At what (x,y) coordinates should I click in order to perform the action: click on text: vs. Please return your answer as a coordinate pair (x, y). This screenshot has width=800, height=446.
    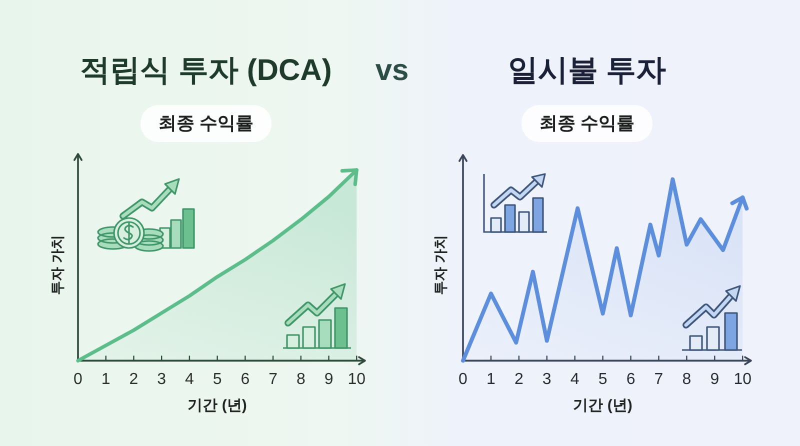
    Looking at the image, I should click on (392, 70).